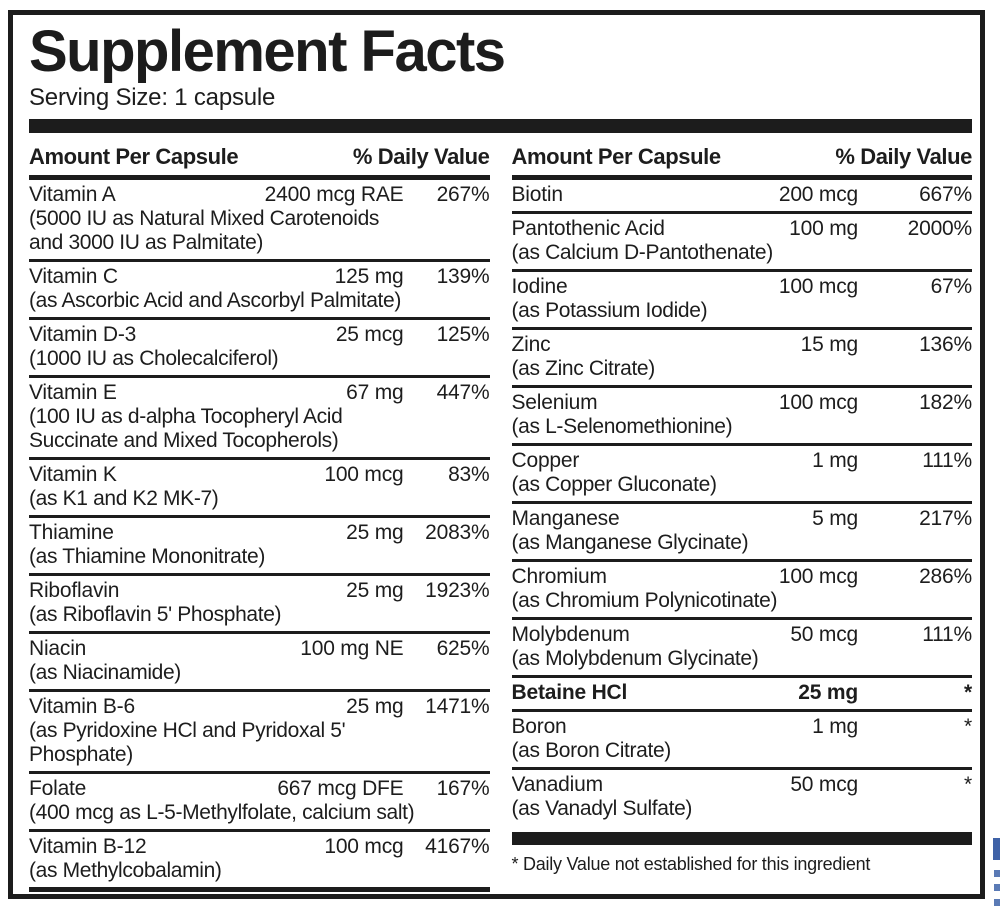  What do you see at coordinates (539, 726) in the screenshot?
I see `nutrient-name: Boron` at bounding box center [539, 726].